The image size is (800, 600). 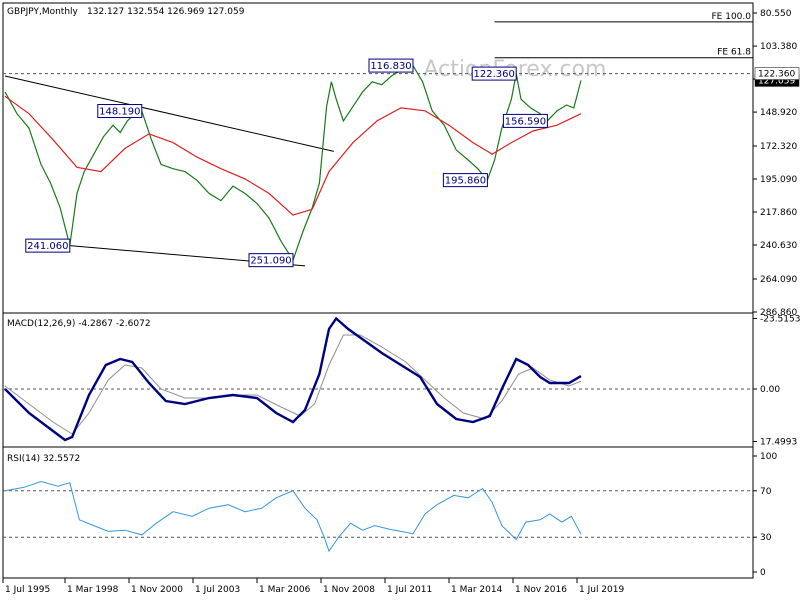 I want to click on x-tick-label: 1 Mar 2006, so click(x=285, y=590).